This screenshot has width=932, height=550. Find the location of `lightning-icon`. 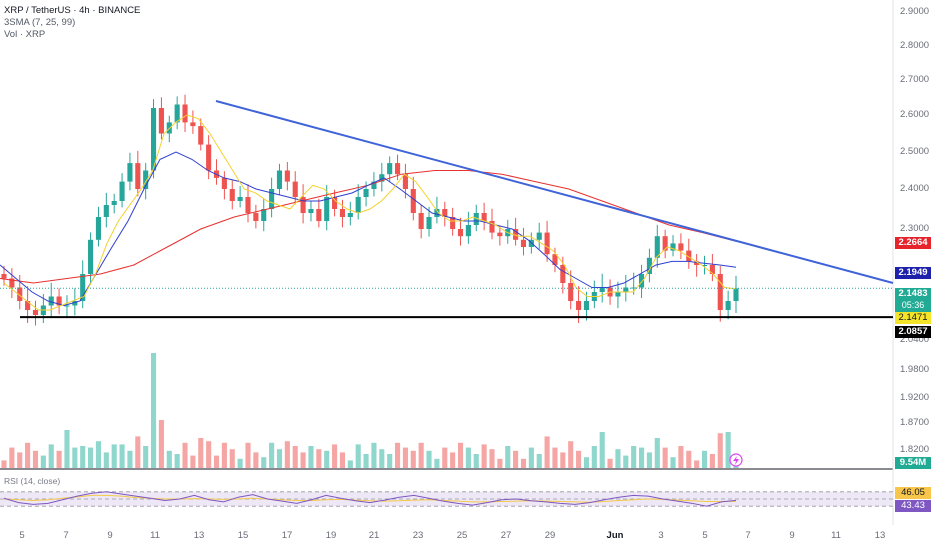

lightning-icon is located at coordinates (736, 460).